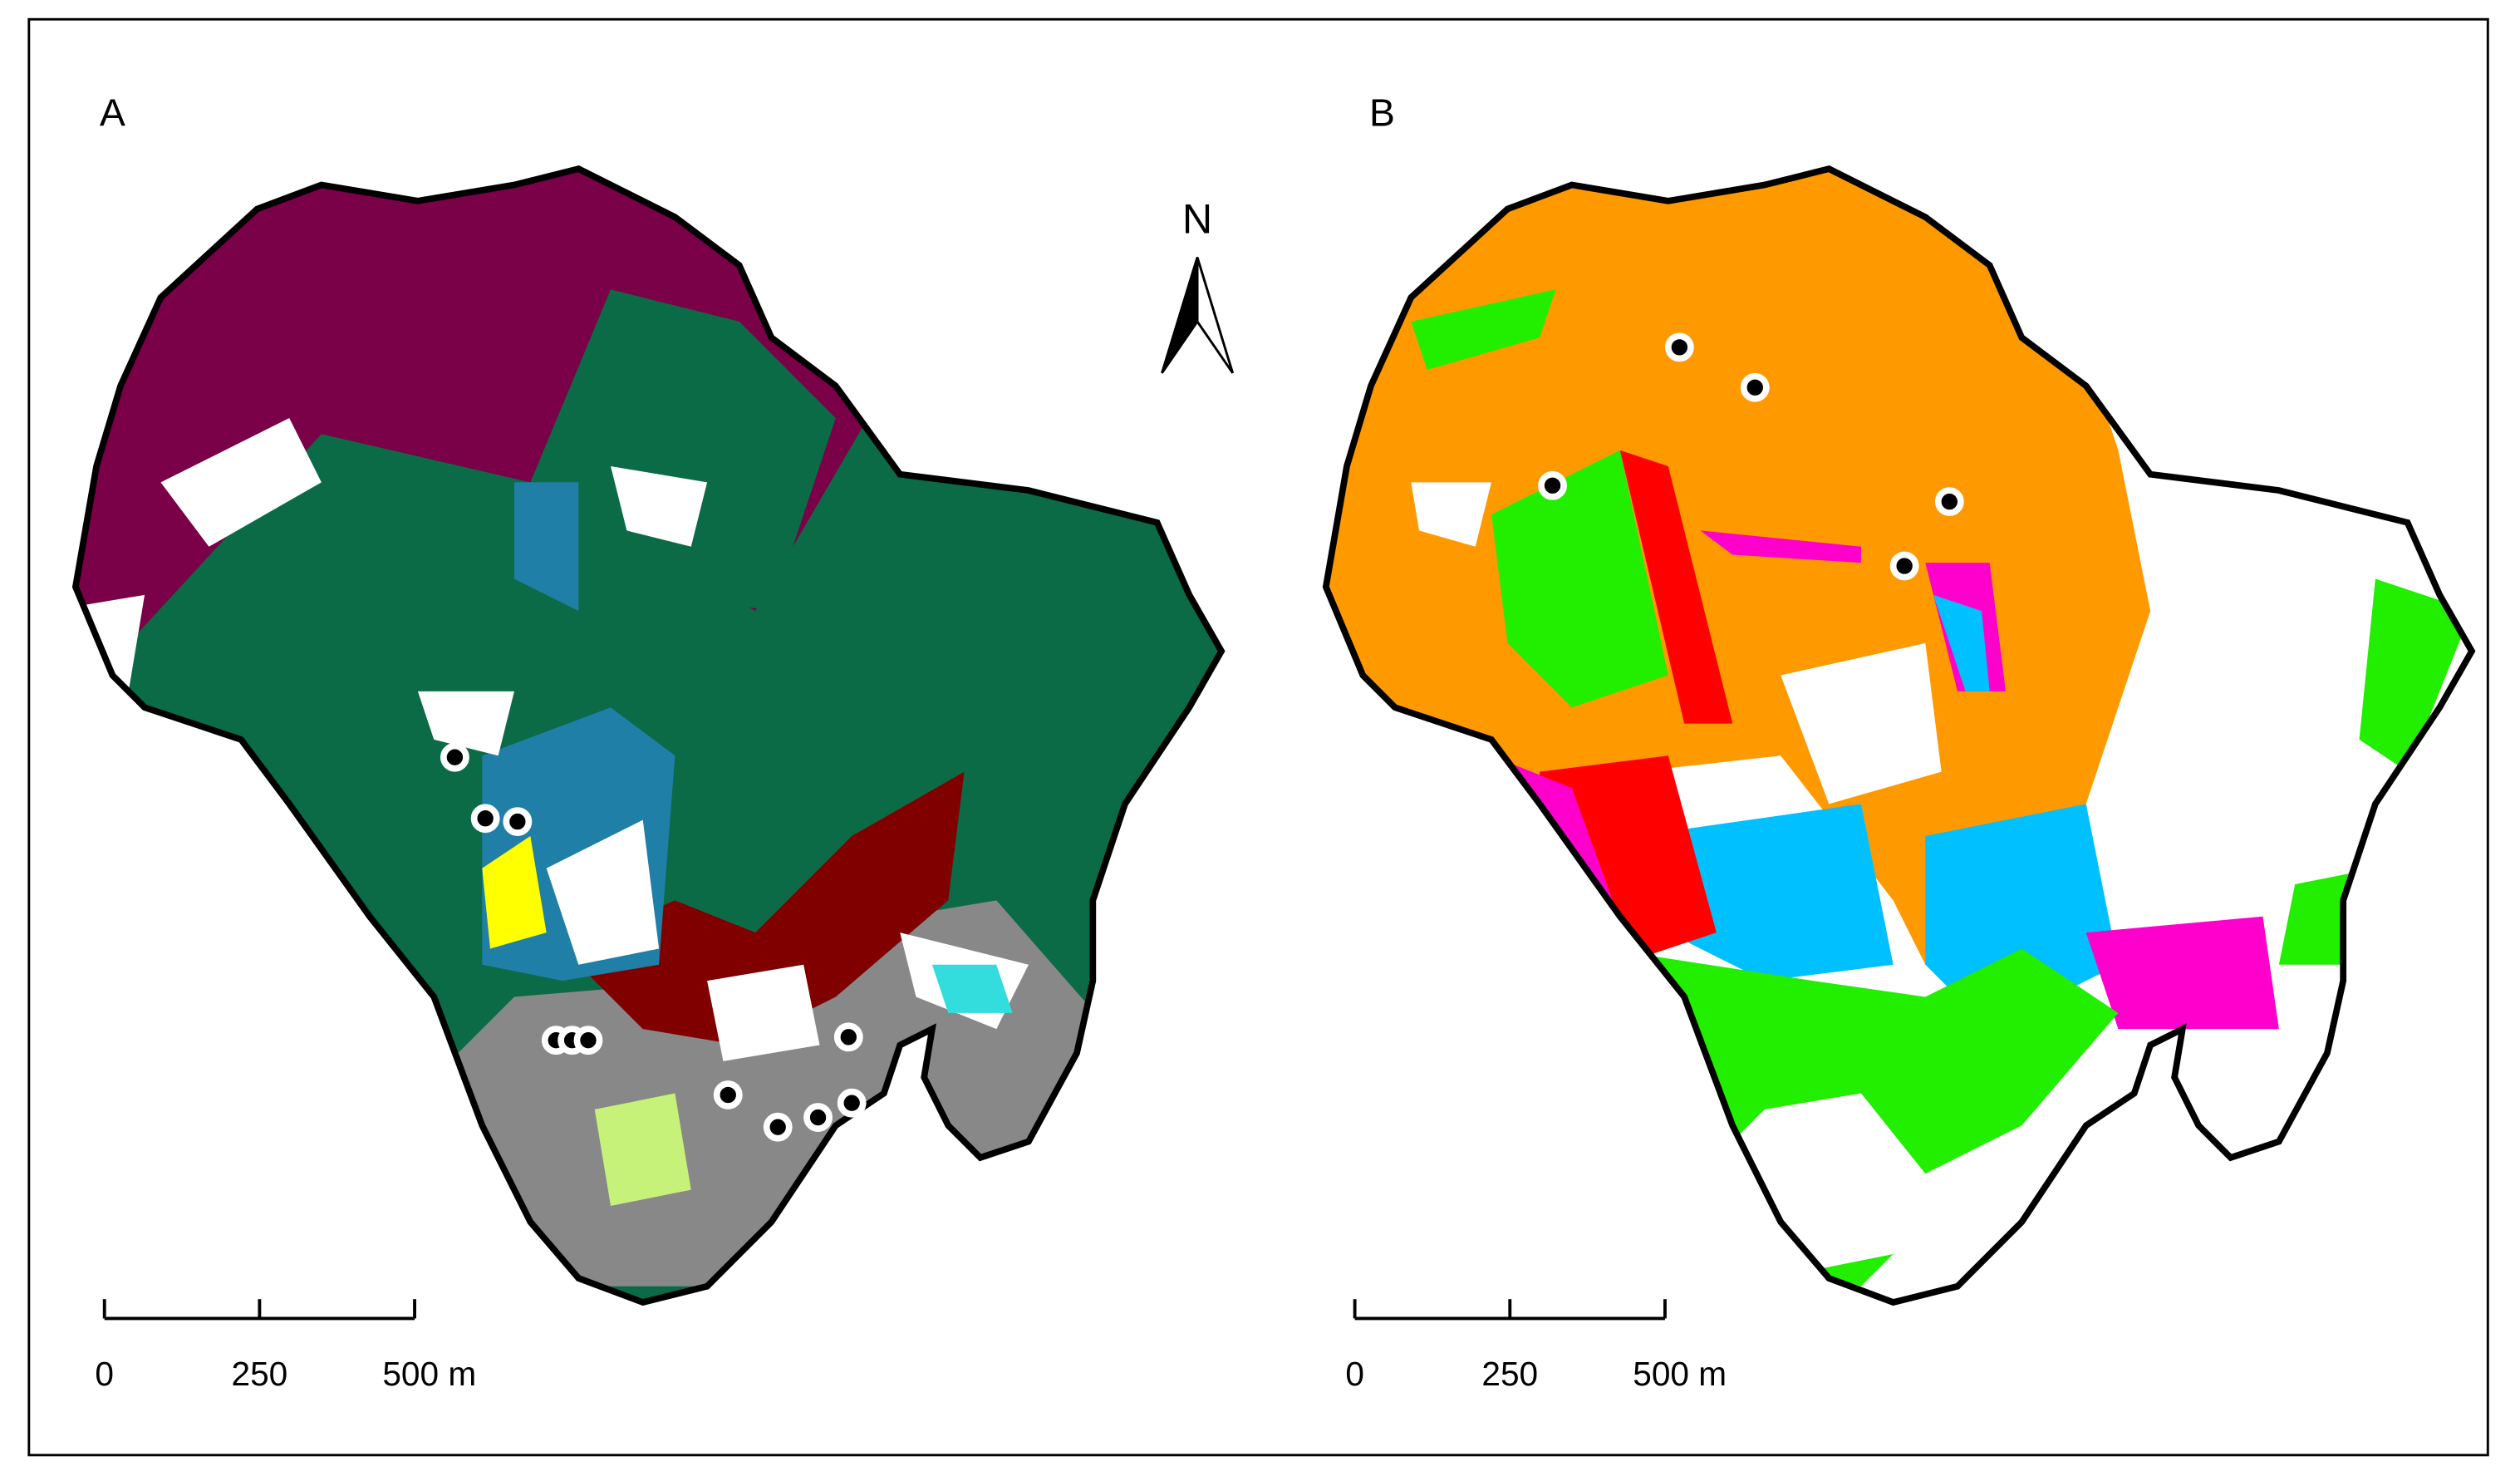  I want to click on sample-points-b, so click(1751, 457).